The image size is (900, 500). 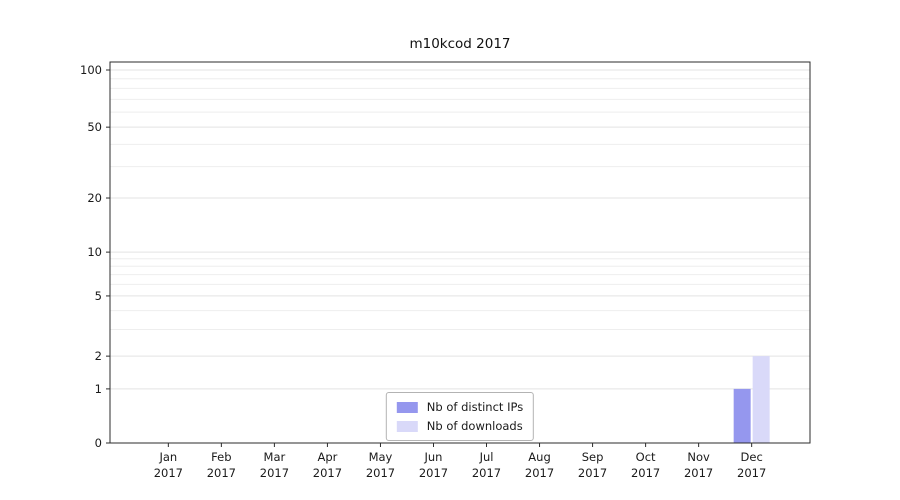 I want to click on y-axis-tick-label: 10, so click(x=94, y=252).